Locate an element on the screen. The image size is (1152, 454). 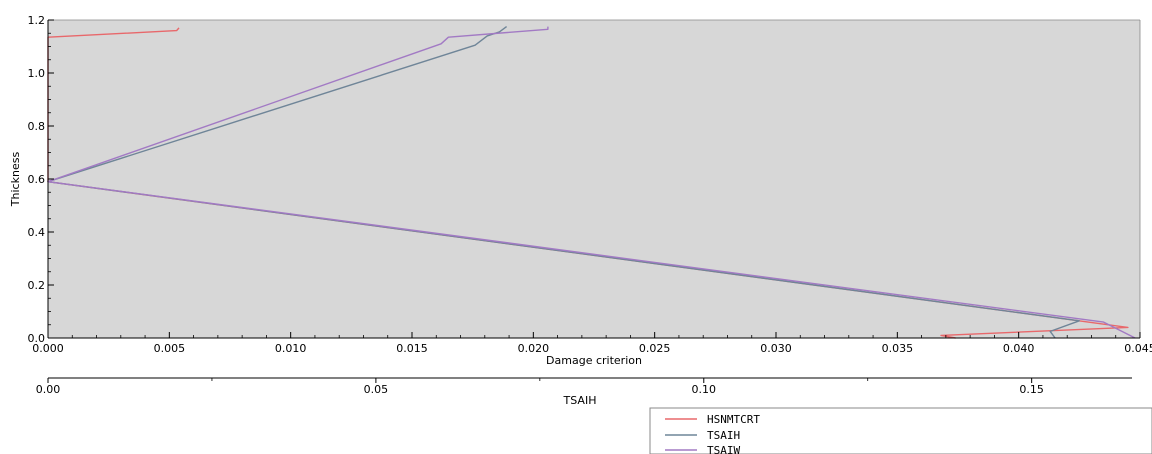
legend-label-hsnmtcrt: HSNMTCRT is located at coordinates (733, 419).